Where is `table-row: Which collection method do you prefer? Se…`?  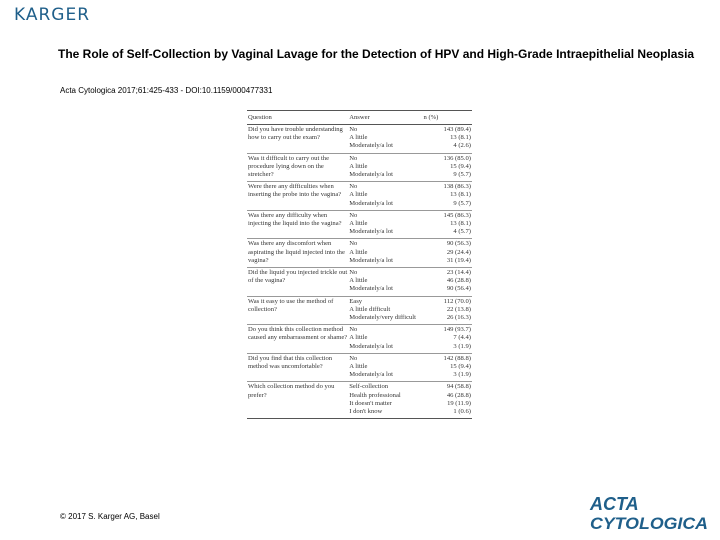
table-row: Which collection method do you prefer? Se… is located at coordinates (359, 400).